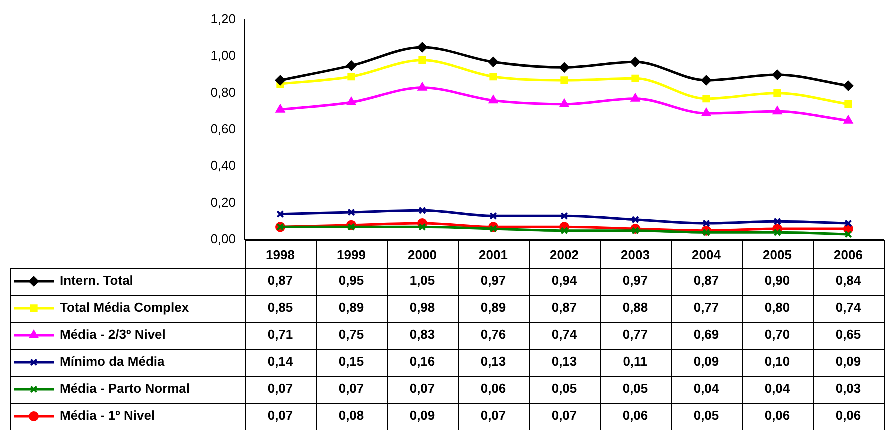  I want to click on x-tick-label: 2002, so click(564, 254).